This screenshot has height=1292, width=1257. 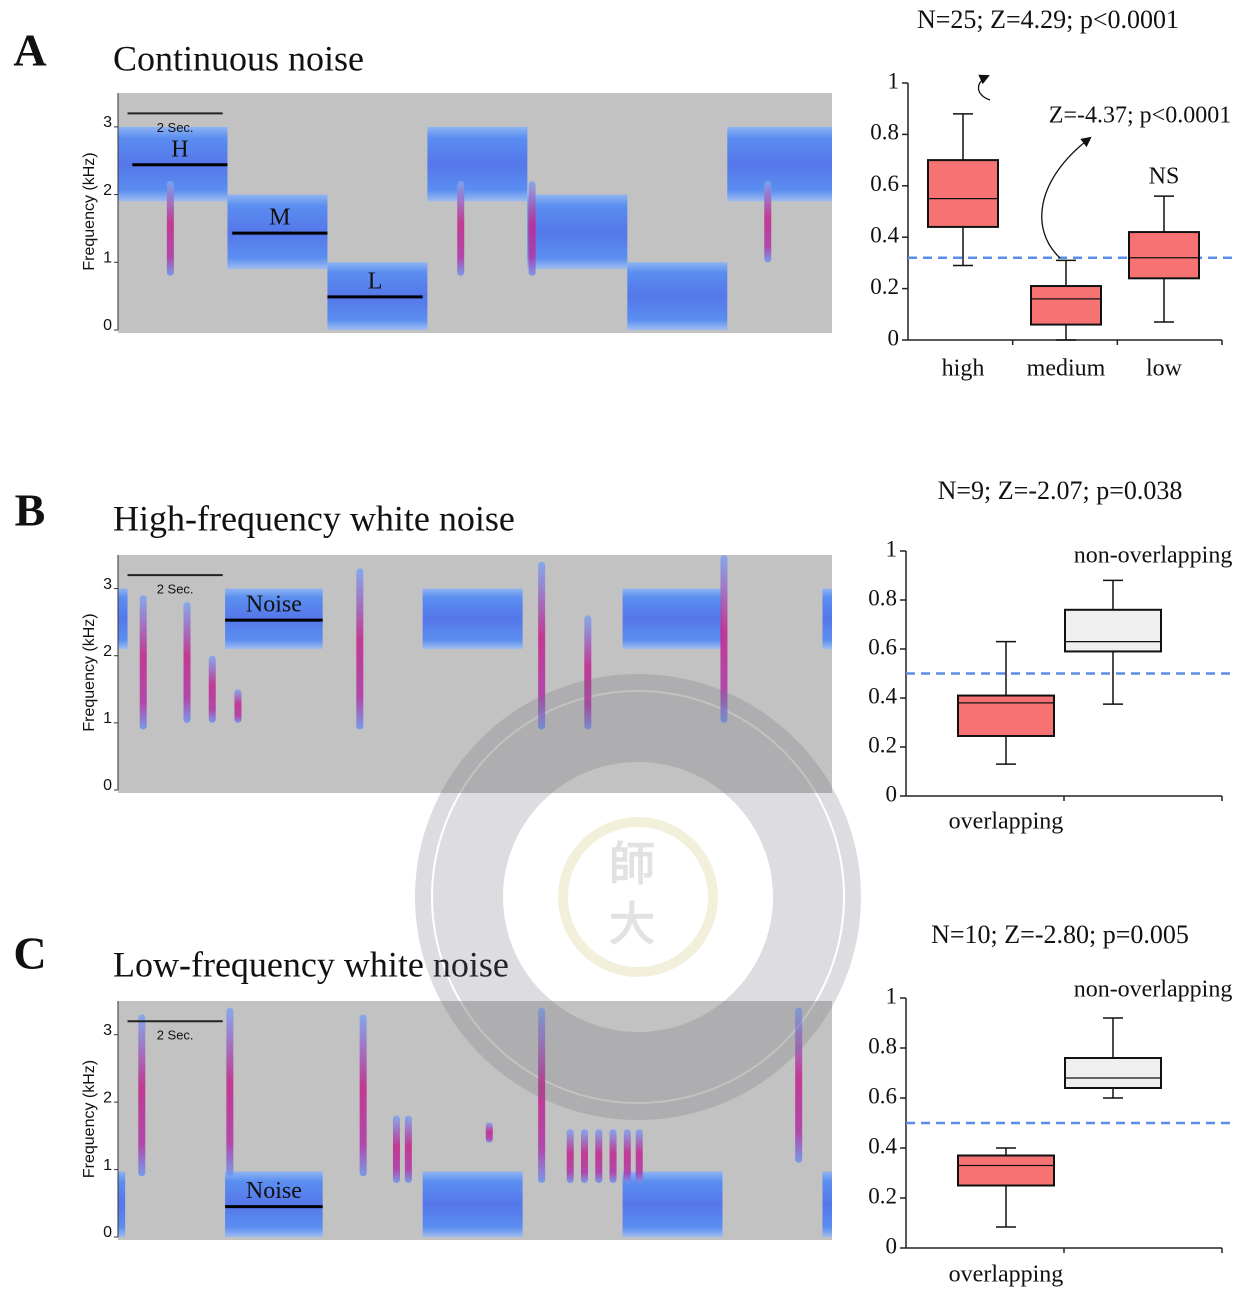 I want to click on watermark-text: 大, so click(x=632, y=924).